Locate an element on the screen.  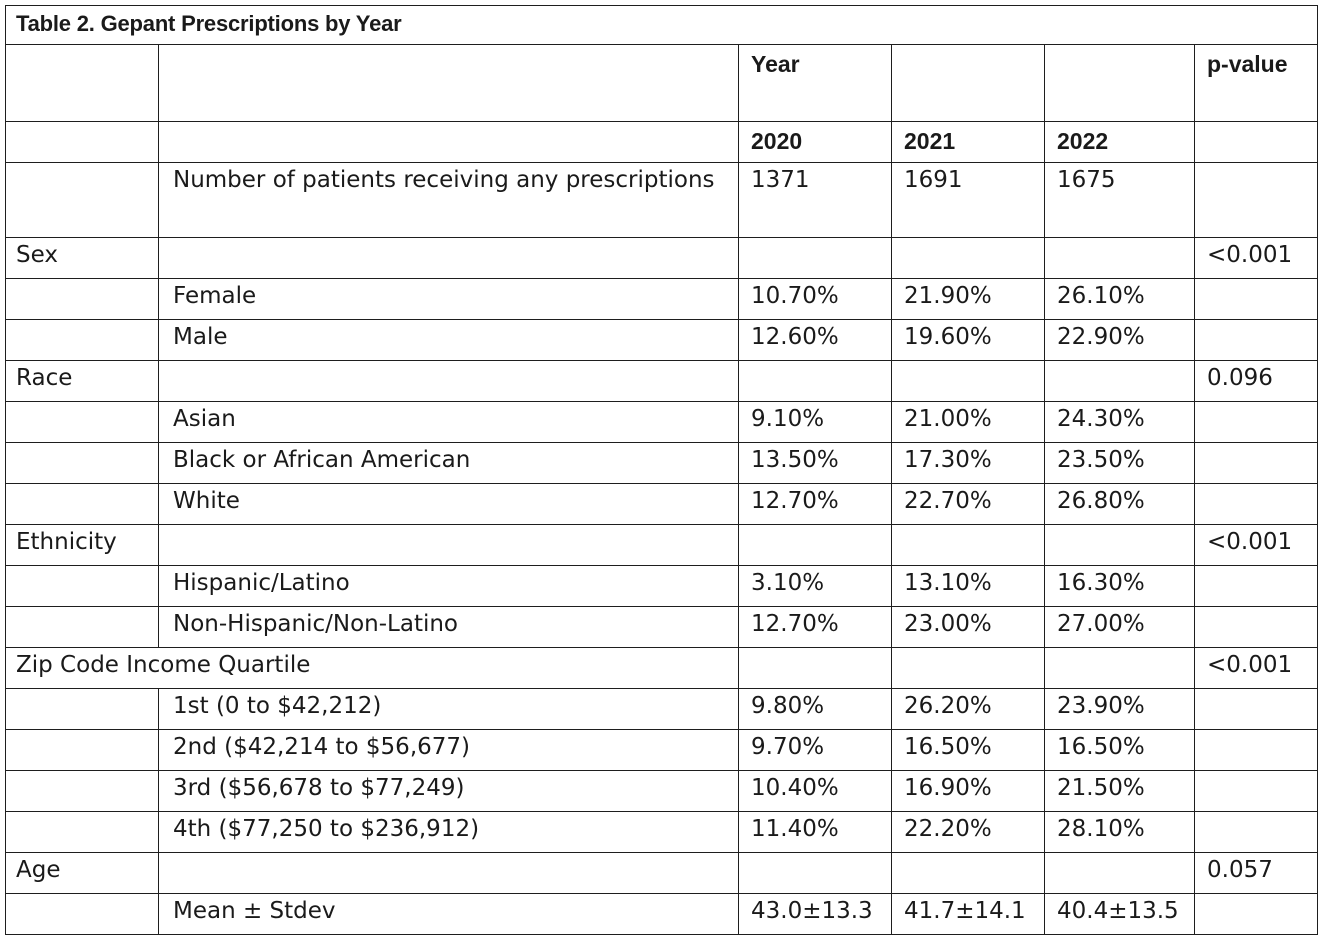
category-label: Zip Code Income Quartile is located at coordinates (372, 668).